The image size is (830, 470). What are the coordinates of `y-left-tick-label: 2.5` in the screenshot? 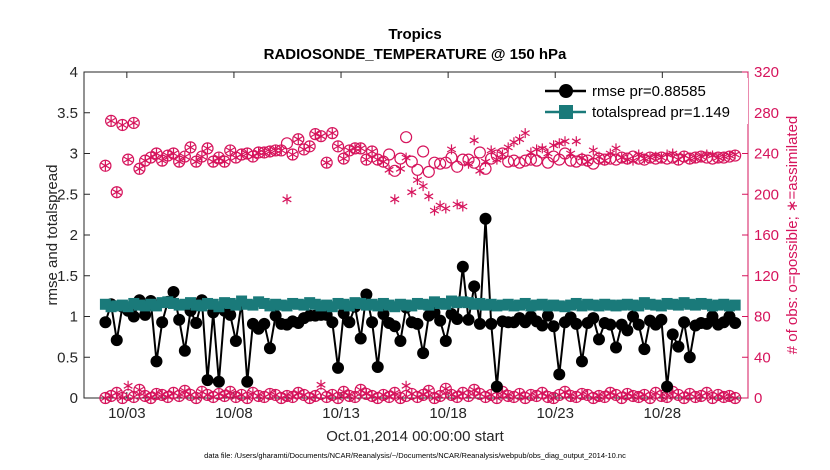 It's located at (67, 194).